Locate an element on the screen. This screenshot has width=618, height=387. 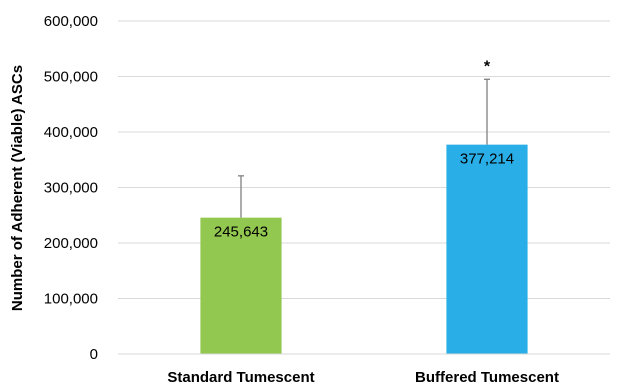
x-tick-label: Buffered Tumescent is located at coordinates (487, 377).